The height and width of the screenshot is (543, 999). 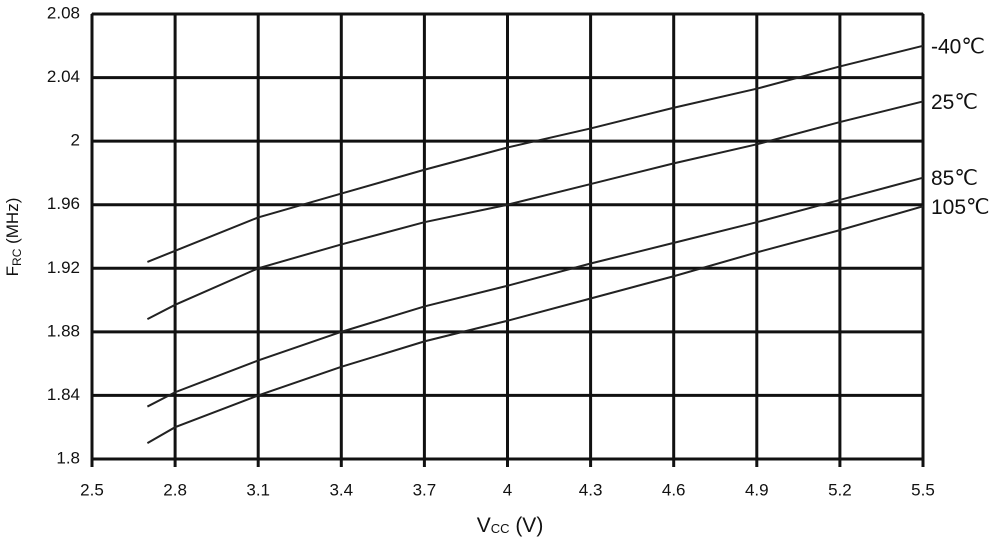 What do you see at coordinates (954, 178) in the screenshot?
I see `series-label: 85℃` at bounding box center [954, 178].